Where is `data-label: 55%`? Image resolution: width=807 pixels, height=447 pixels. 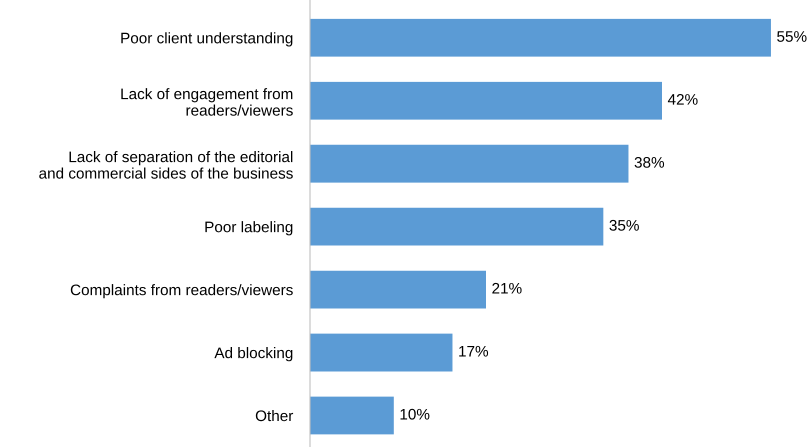
data-label: 55% is located at coordinates (792, 36).